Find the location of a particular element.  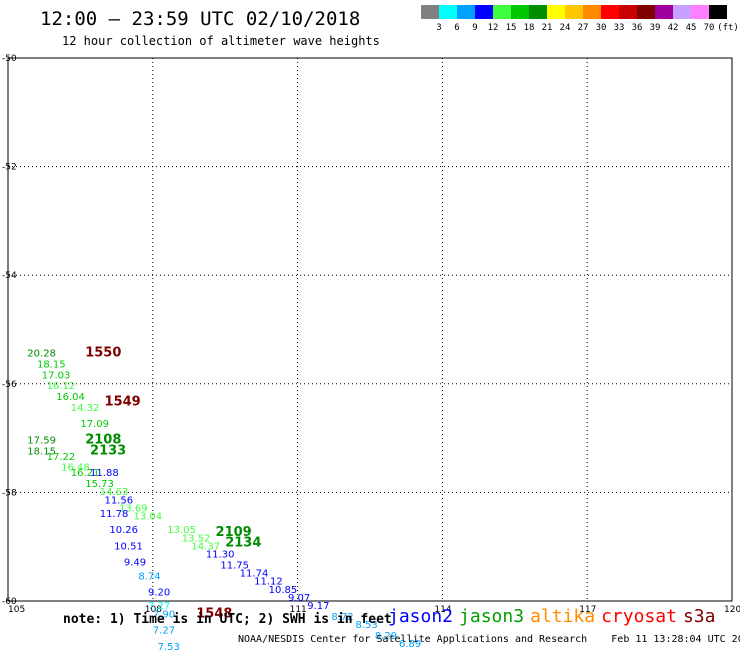

swh-point-label: 14.63 is located at coordinates (114, 492).